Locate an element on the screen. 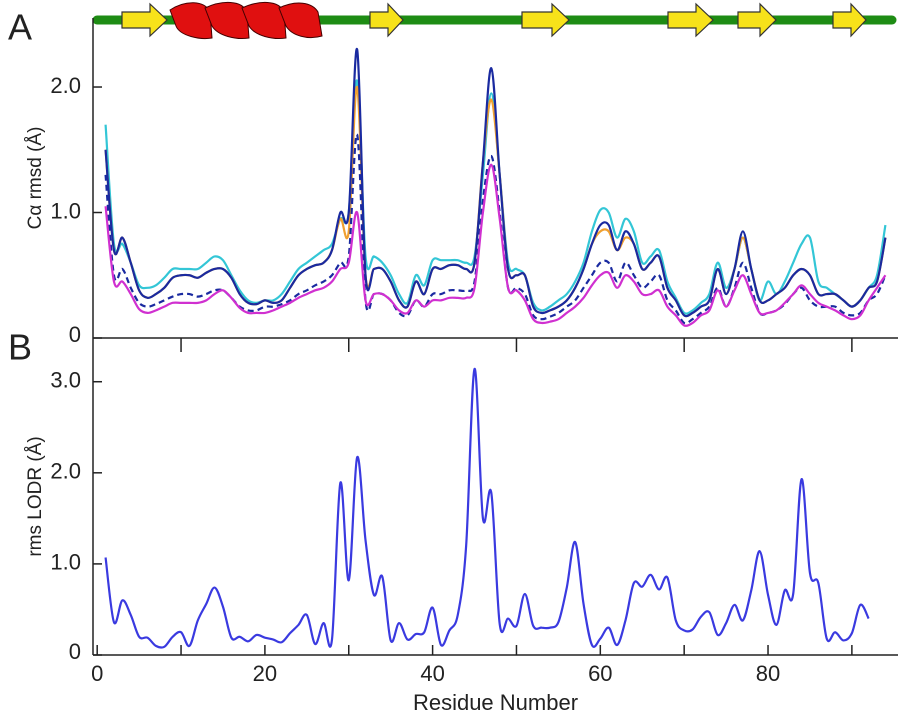  y-axis-label: rms LODR (Å) is located at coordinates (35, 496).